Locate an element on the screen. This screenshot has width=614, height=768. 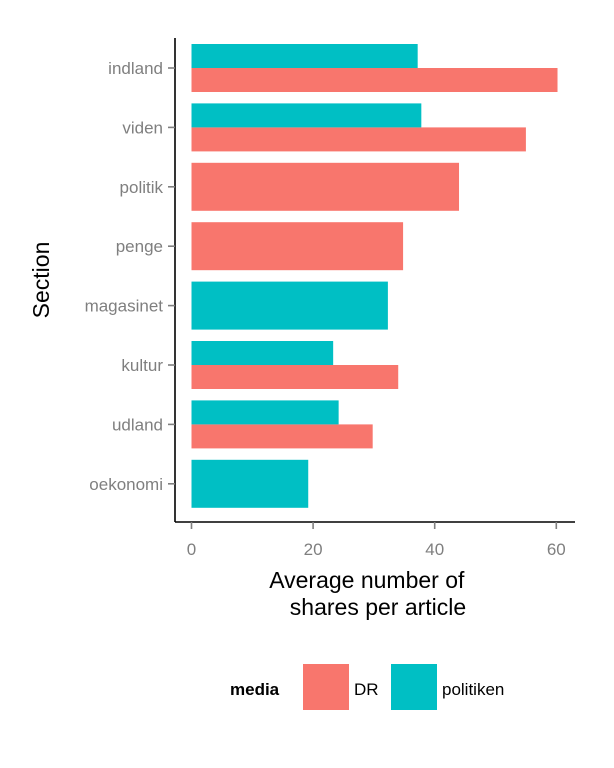
x-axis-title: Average number of shares per article is located at coordinates (370, 593).